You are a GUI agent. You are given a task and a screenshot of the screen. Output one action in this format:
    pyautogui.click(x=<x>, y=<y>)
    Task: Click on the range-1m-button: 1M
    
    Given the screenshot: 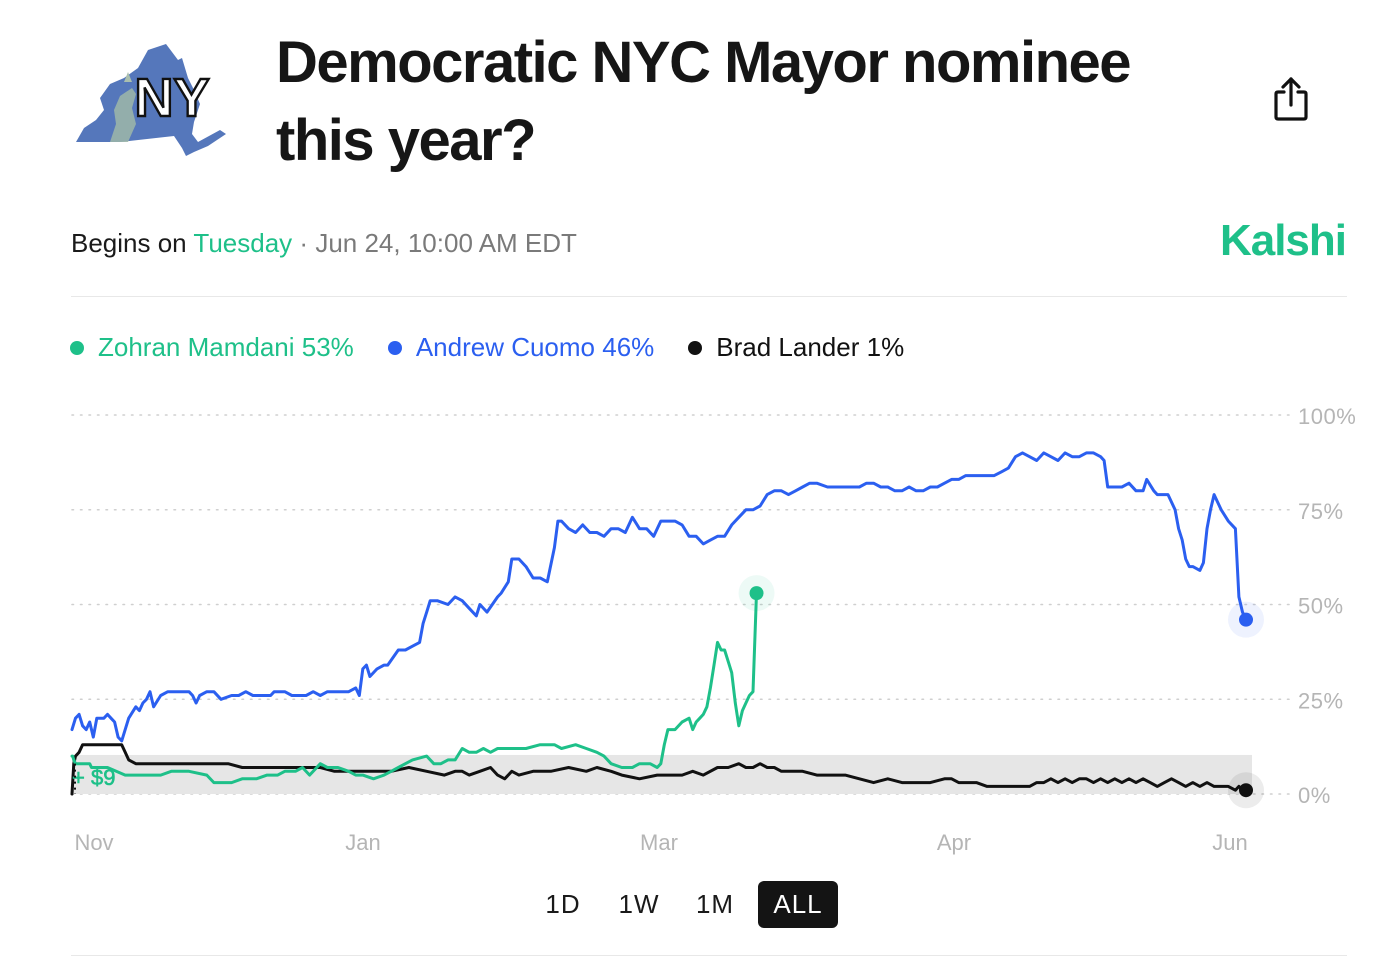 What is the action you would take?
    pyautogui.click(x=715, y=904)
    